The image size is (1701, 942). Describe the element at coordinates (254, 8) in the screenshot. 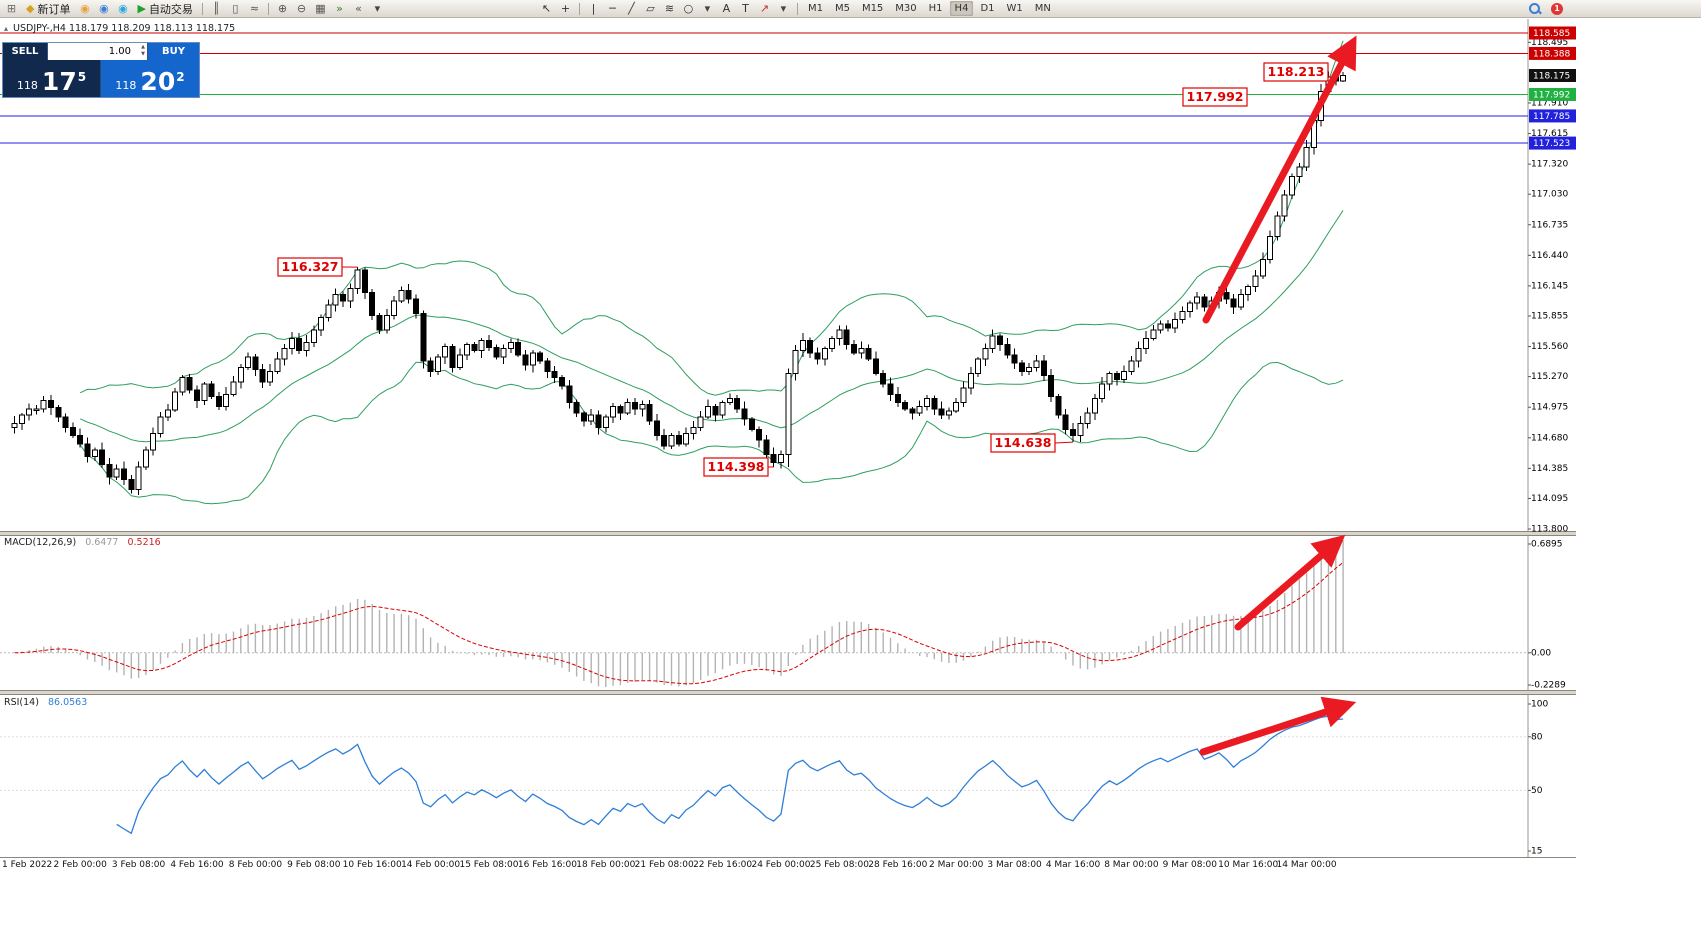

I see `line-chart-mode-icon: ≈` at that location.